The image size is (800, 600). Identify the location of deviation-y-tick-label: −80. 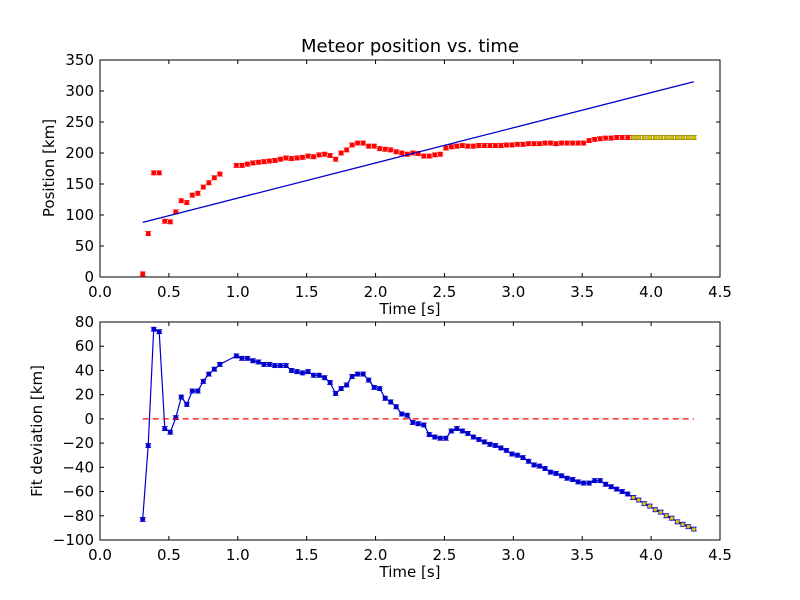
(78, 516).